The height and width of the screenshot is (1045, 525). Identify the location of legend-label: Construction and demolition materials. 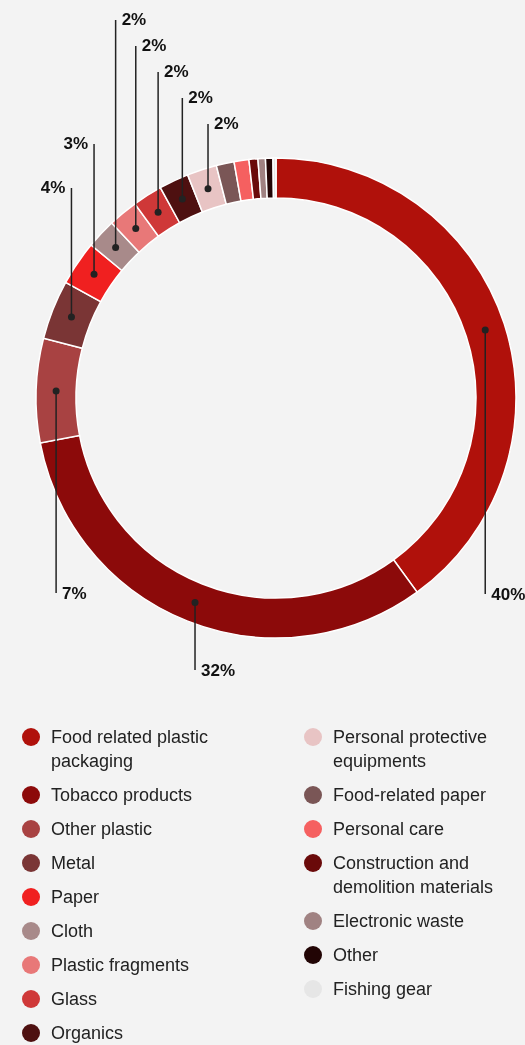
(413, 875).